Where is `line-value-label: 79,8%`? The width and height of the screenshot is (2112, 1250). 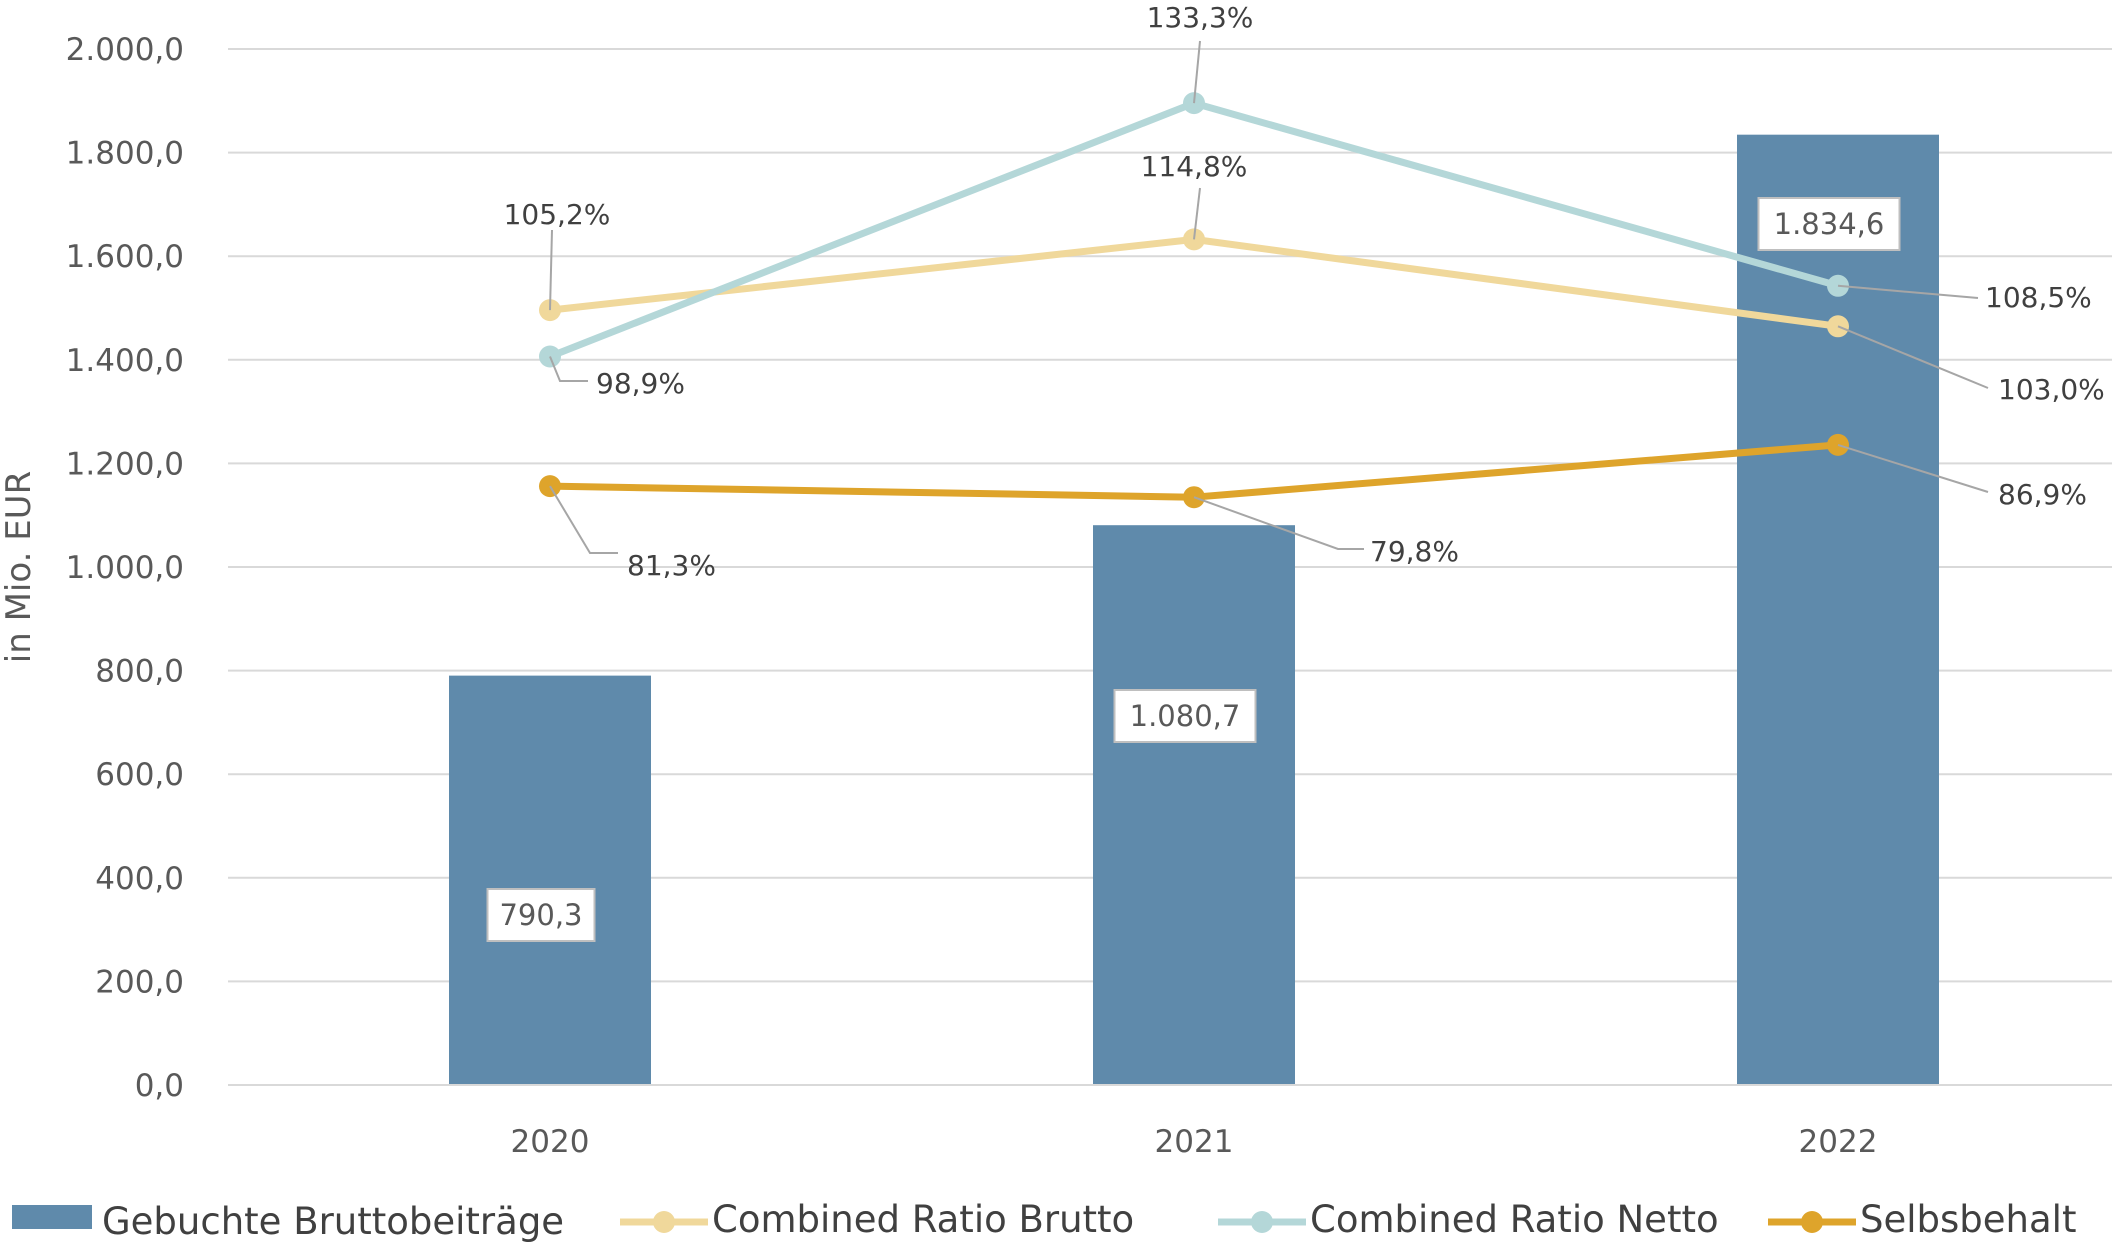 line-value-label: 79,8% is located at coordinates (1414, 551).